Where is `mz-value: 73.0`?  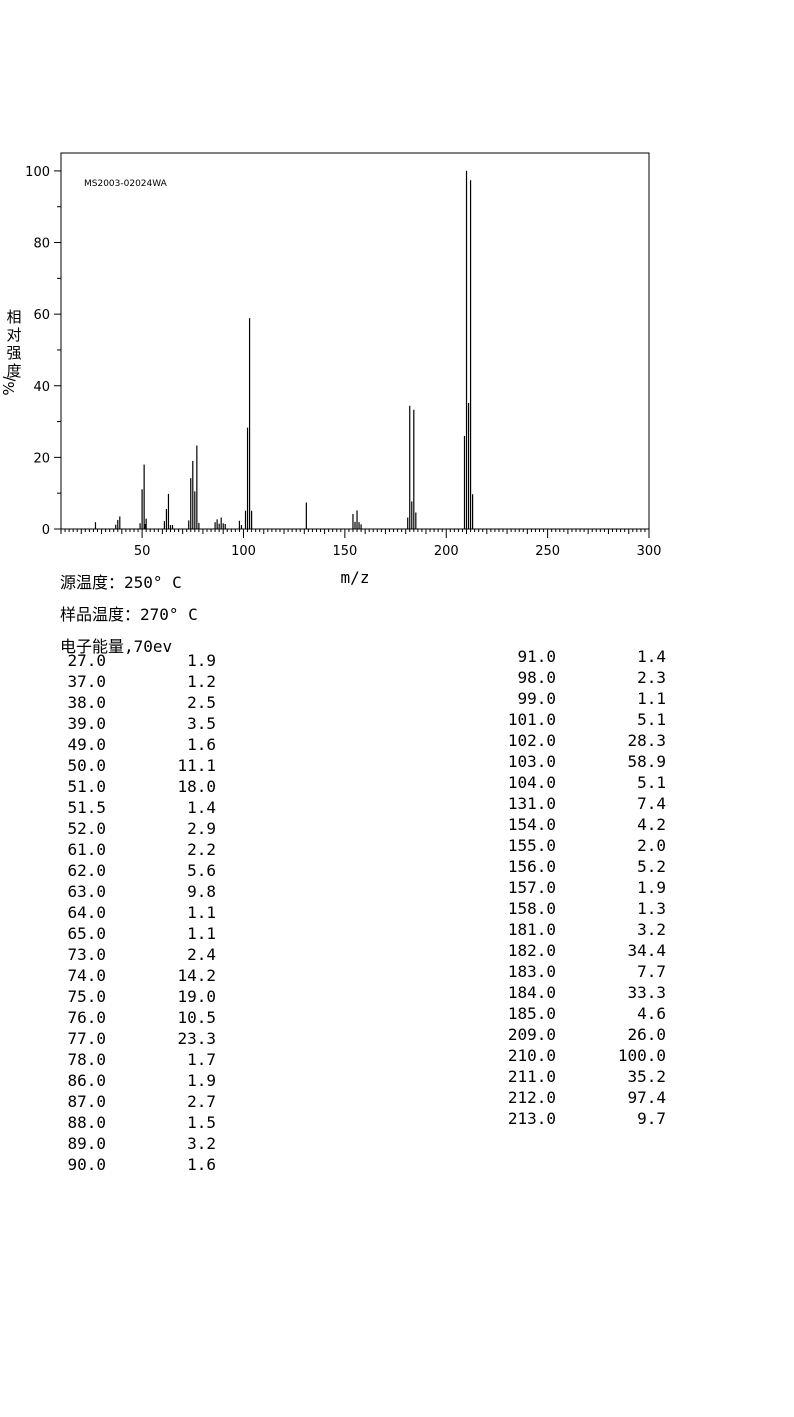 mz-value: 73.0 is located at coordinates (86, 954).